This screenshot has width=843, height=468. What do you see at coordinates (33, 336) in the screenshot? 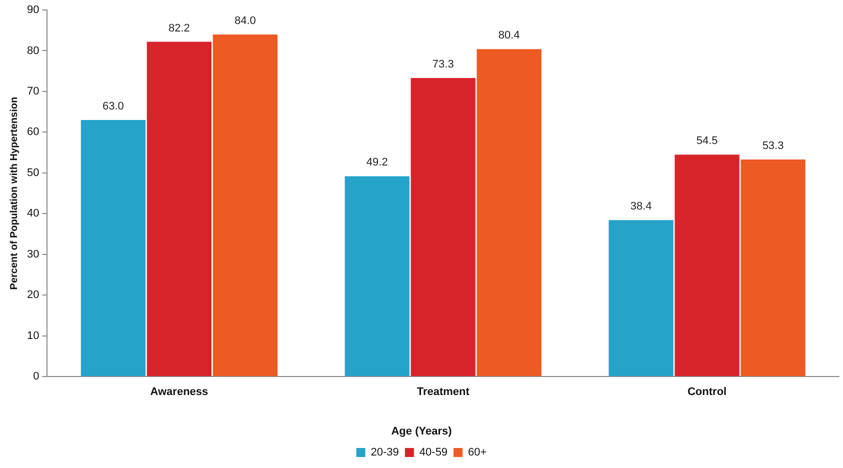
I see `y-tick-label: 10` at bounding box center [33, 336].